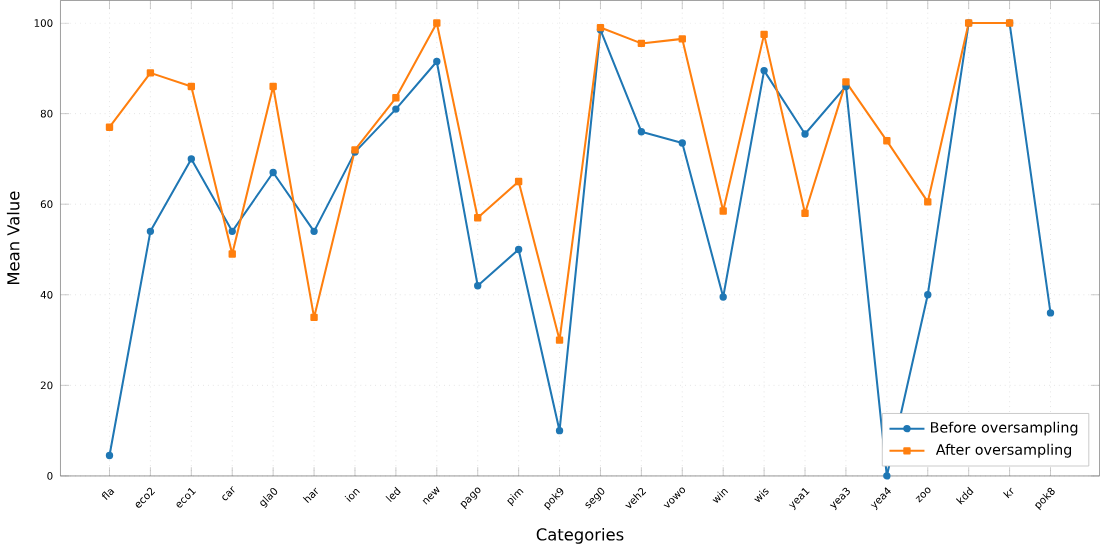 The height and width of the screenshot is (550, 1100). What do you see at coordinates (580, 535) in the screenshot?
I see `x-axis-title: Categories` at bounding box center [580, 535].